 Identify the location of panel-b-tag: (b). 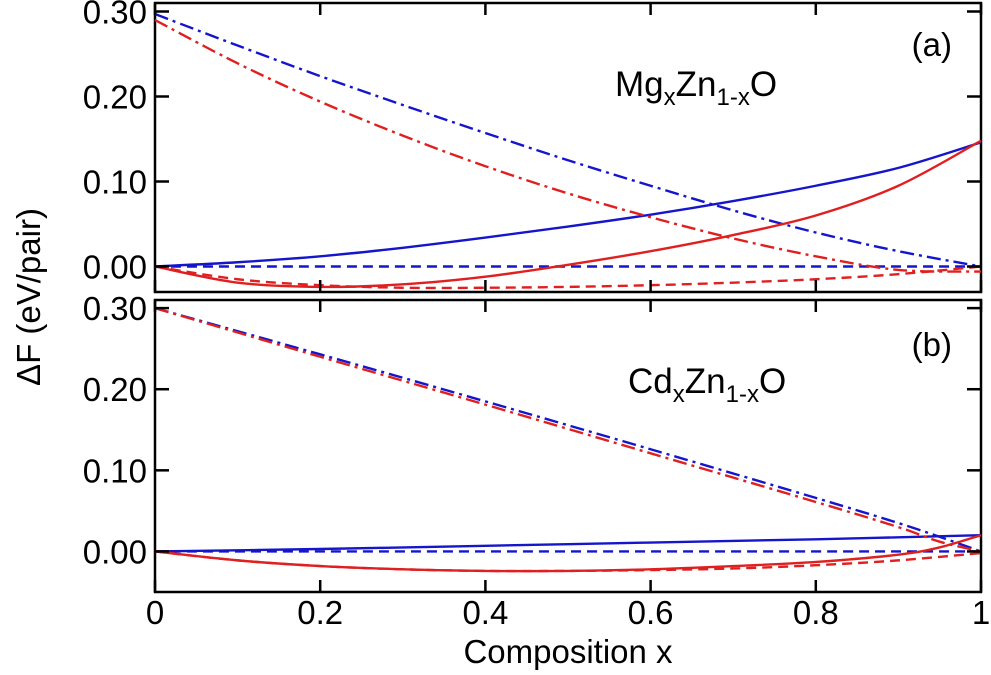
(932, 344).